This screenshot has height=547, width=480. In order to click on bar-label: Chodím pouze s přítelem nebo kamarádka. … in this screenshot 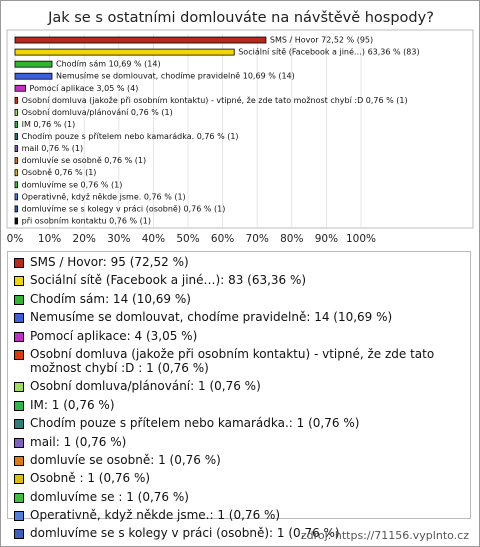, I will do `click(130, 136)`.